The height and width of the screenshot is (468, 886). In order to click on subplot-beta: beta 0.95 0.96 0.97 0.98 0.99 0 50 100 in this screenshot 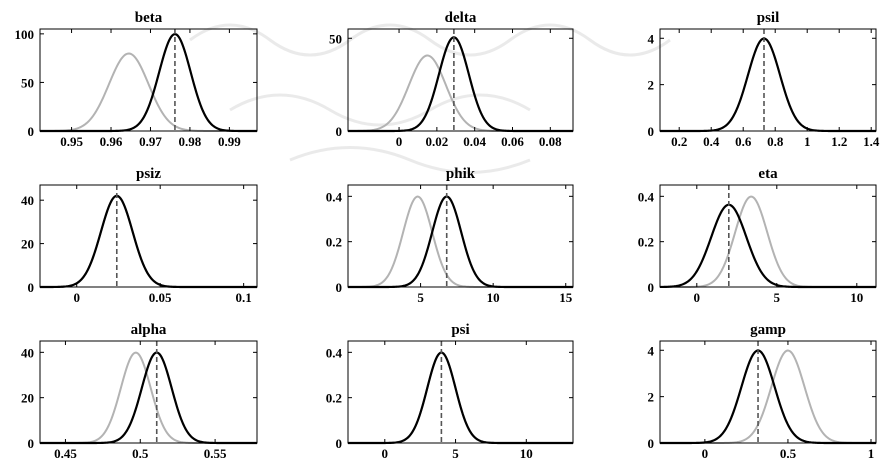, I will do `click(136, 79)`.